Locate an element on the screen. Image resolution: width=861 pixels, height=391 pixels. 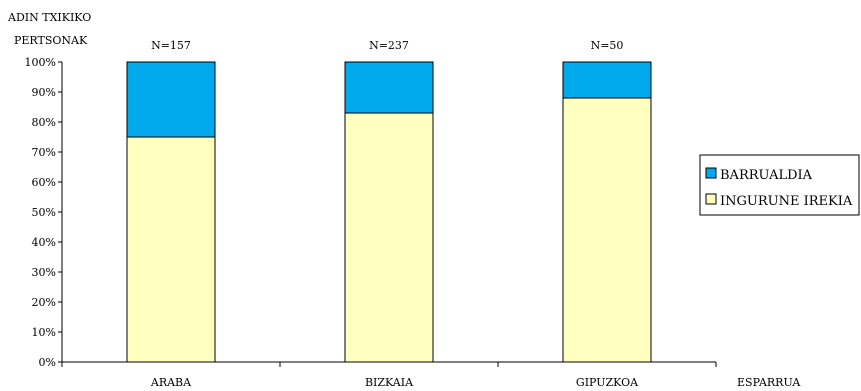
y-tick-label: 20% is located at coordinates (44, 302).